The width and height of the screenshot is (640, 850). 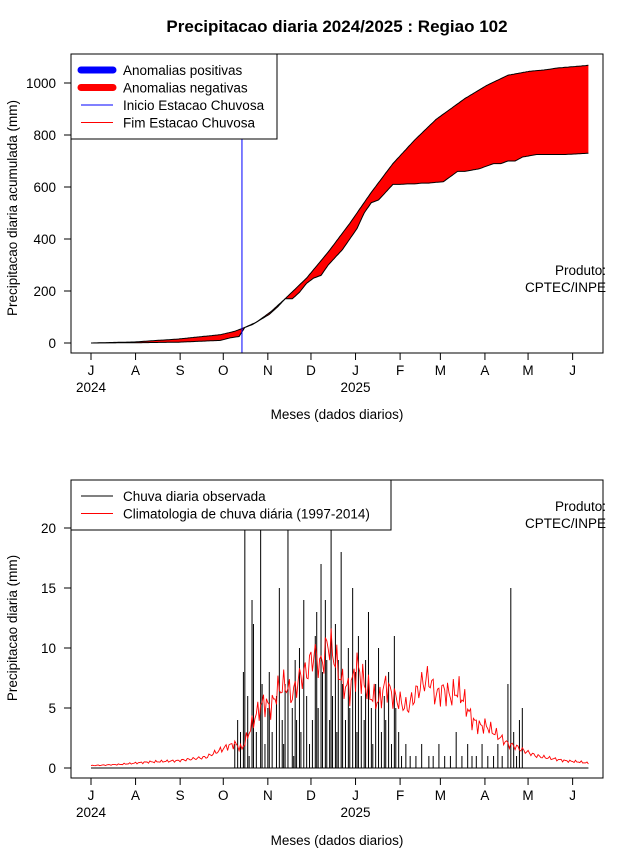 What do you see at coordinates (44, 239) in the screenshot?
I see `y-tick-label: 400` at bounding box center [44, 239].